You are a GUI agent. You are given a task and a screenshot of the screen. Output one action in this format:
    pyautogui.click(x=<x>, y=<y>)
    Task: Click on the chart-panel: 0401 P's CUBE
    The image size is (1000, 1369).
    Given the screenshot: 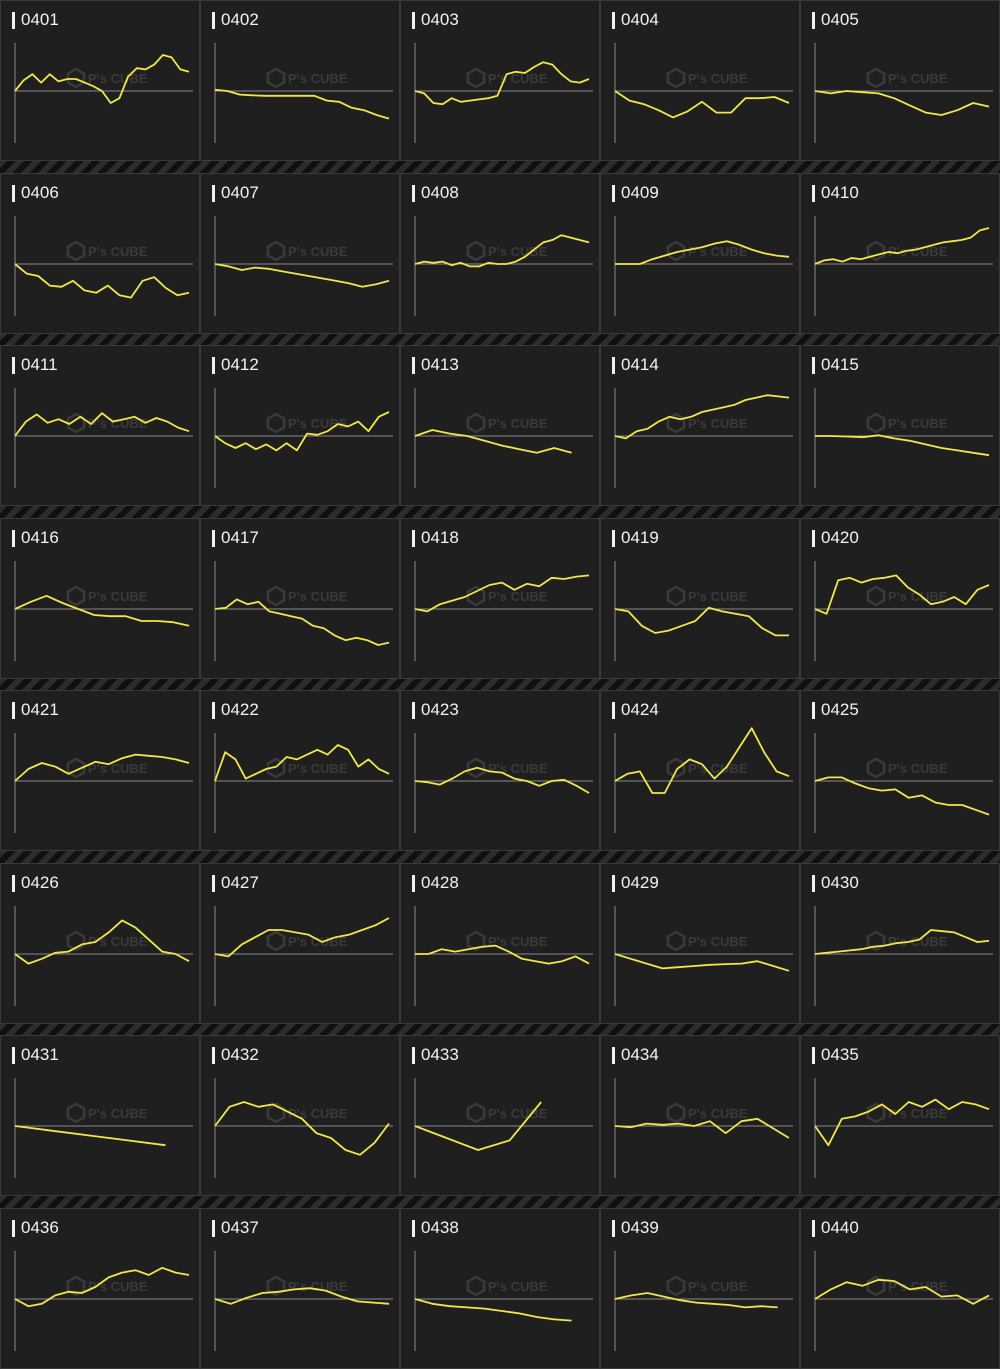 What is the action you would take?
    pyautogui.click(x=100, y=80)
    